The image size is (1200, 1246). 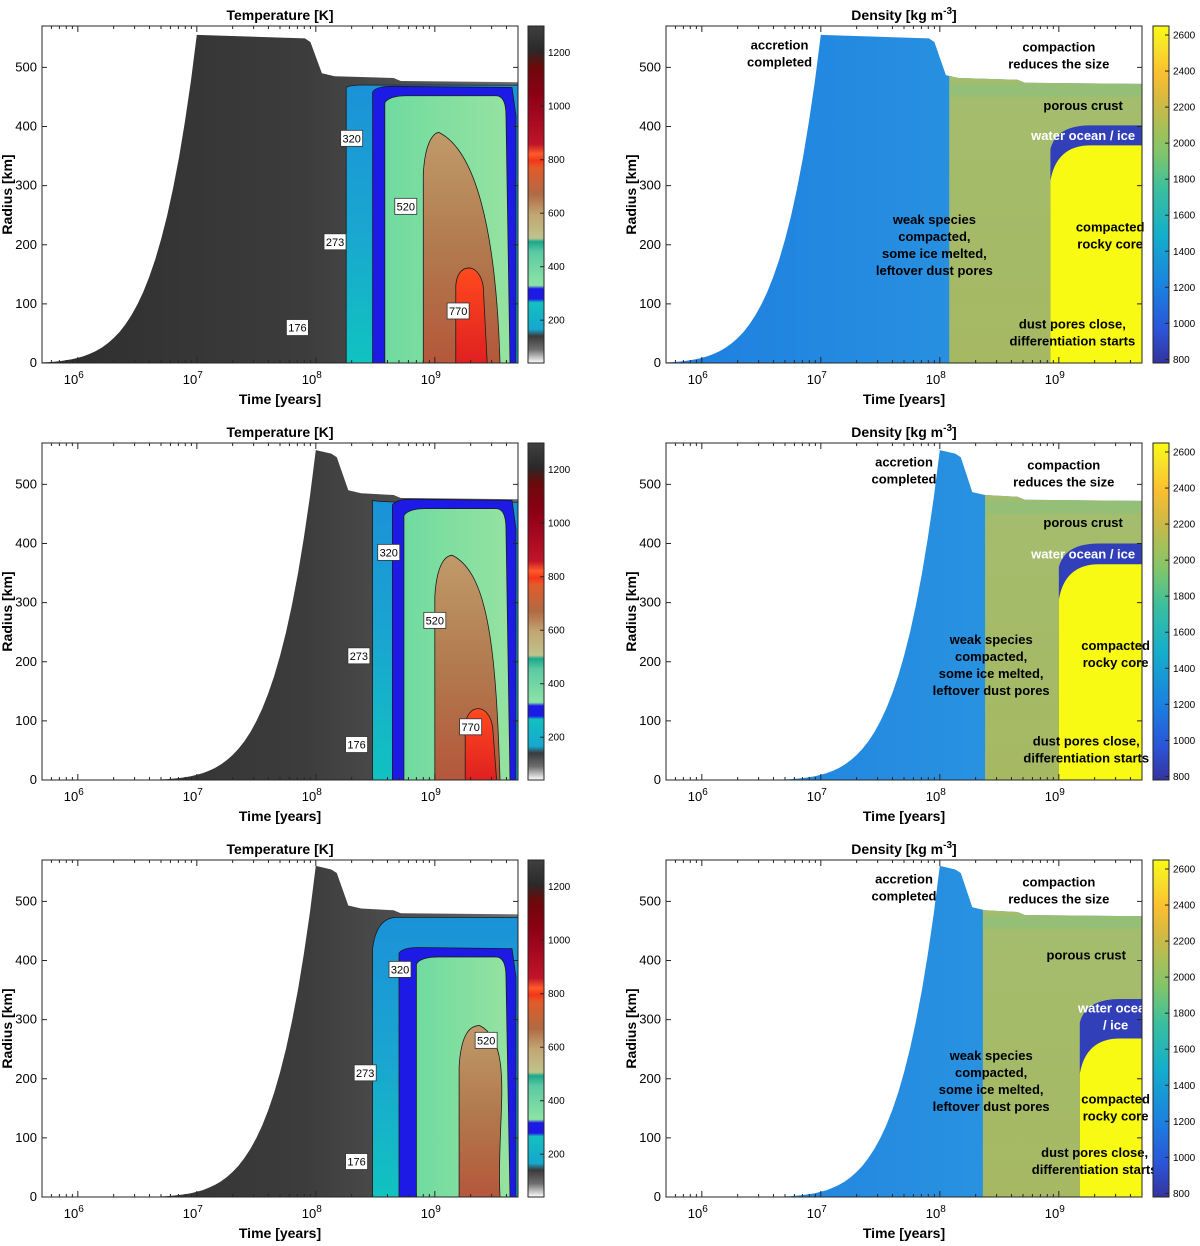 I want to click on region-770K, so click(x=471, y=315).